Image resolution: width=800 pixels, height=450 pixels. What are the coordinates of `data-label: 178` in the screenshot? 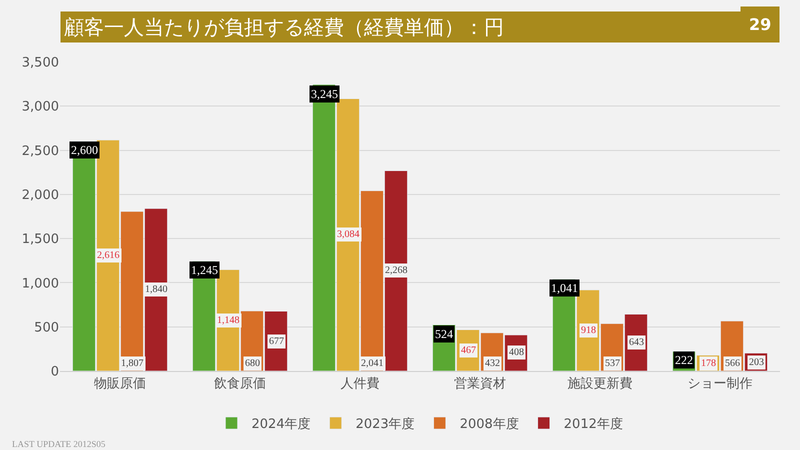 It's located at (708, 363).